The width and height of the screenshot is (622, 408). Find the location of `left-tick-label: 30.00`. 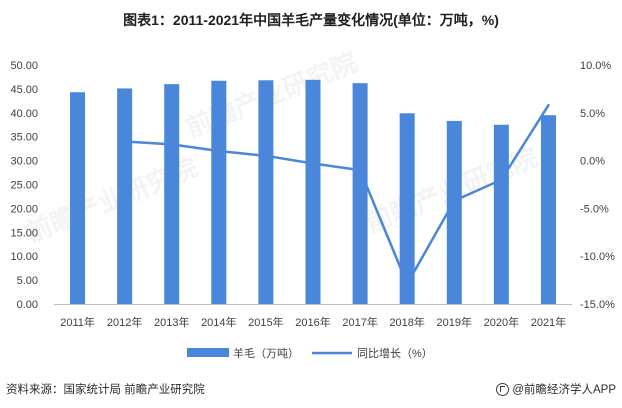

left-tick-label: 30.00 is located at coordinates (24, 162).